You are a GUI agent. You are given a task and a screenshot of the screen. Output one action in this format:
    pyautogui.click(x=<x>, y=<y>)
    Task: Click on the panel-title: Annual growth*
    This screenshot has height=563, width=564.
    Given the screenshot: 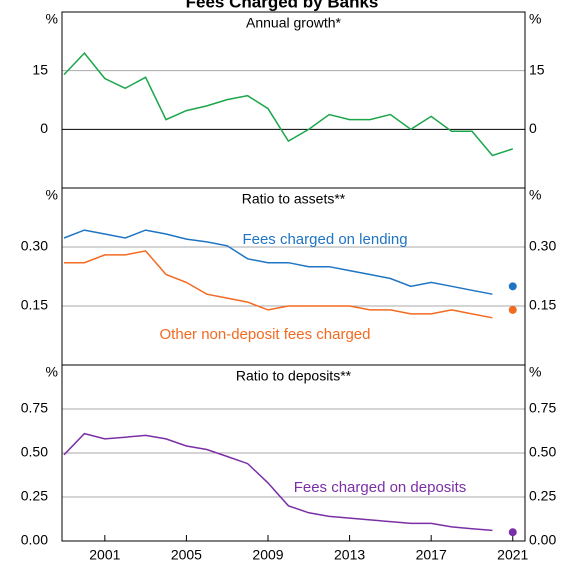 What is the action you would take?
    pyautogui.click(x=294, y=23)
    